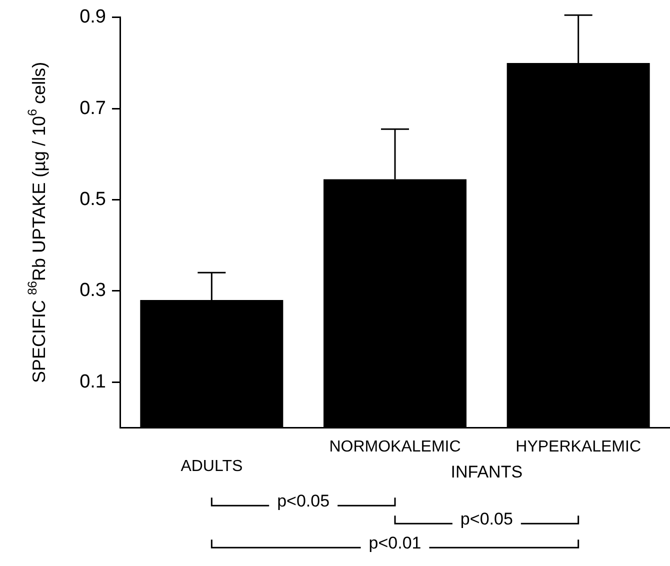 The height and width of the screenshot is (566, 670). Describe the element at coordinates (211, 466) in the screenshot. I see `x-tick-label: ADULTS` at that location.